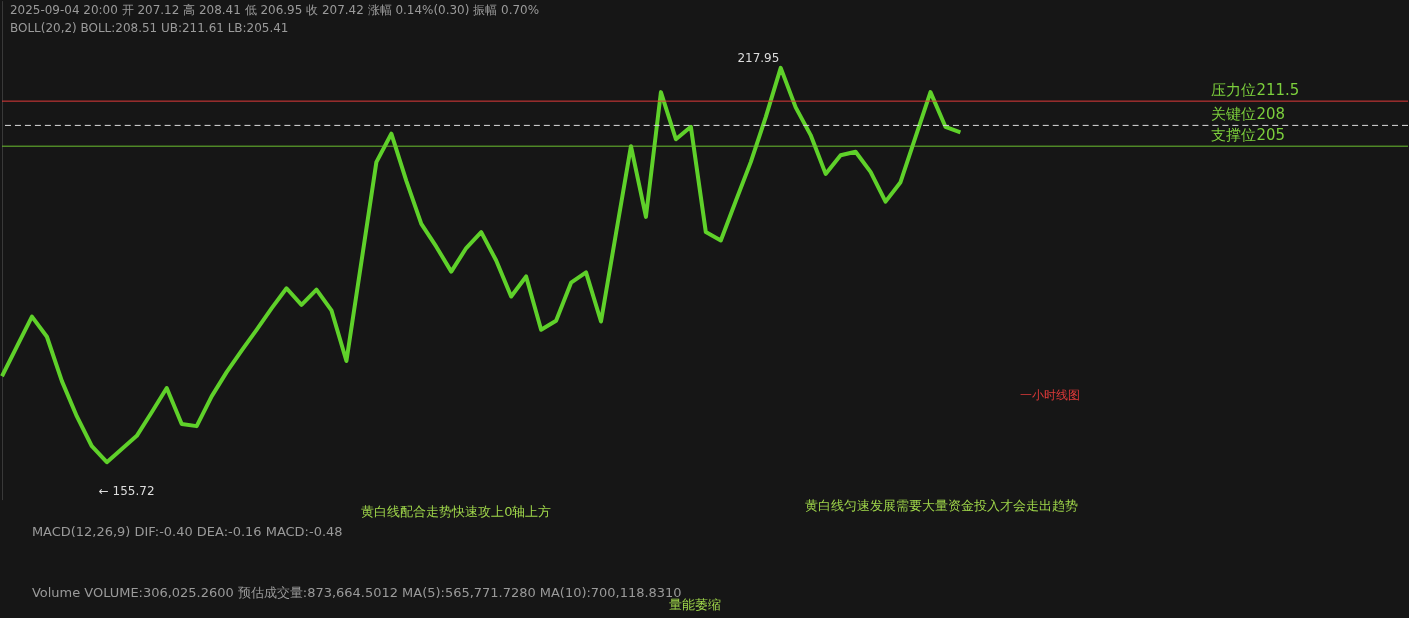 The width and height of the screenshot is (1409, 618). I want to click on annotation: 2025-09-04 20:00 开 207.12 高 208.41 低 206.95 收 207.42 涨幅 0.14%(0.30) 振幅 0.70%, so click(274, 9).